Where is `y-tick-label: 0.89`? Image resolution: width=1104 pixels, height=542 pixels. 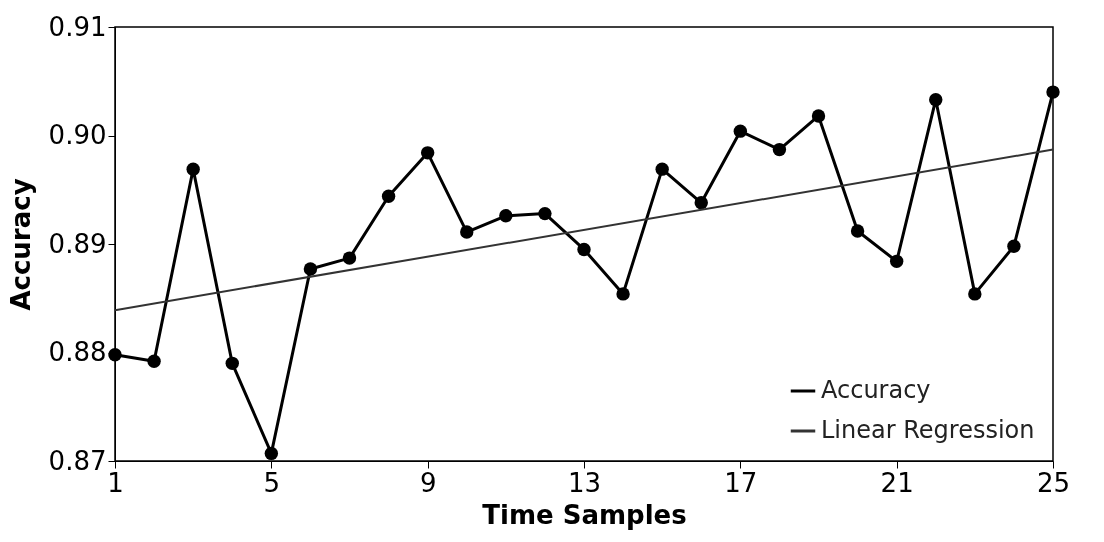 y-tick-label: 0.89 is located at coordinates (77, 243).